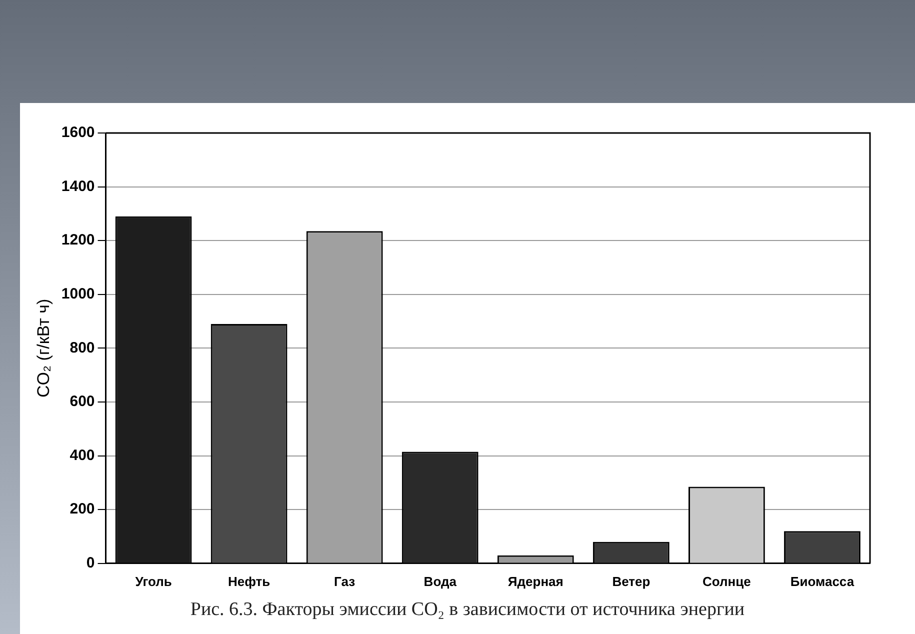 This screenshot has width=915, height=634. What do you see at coordinates (82, 455) in the screenshot?
I see `y-tick-label: 400` at bounding box center [82, 455].